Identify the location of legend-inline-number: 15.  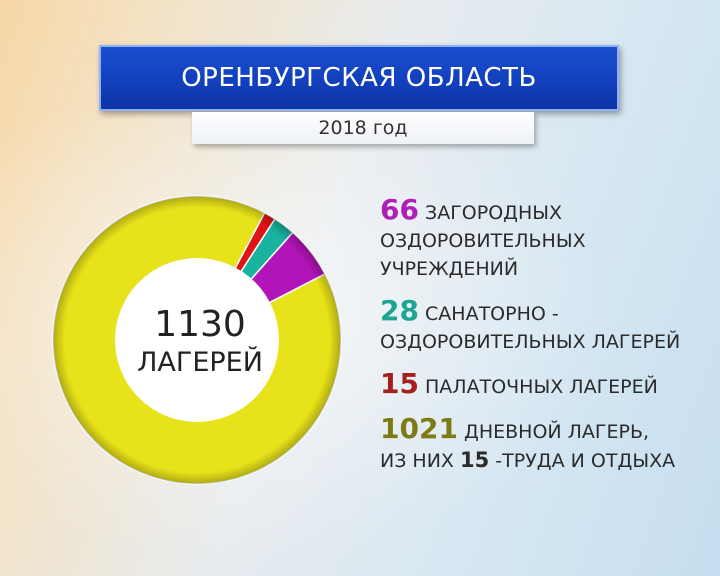
(475, 460).